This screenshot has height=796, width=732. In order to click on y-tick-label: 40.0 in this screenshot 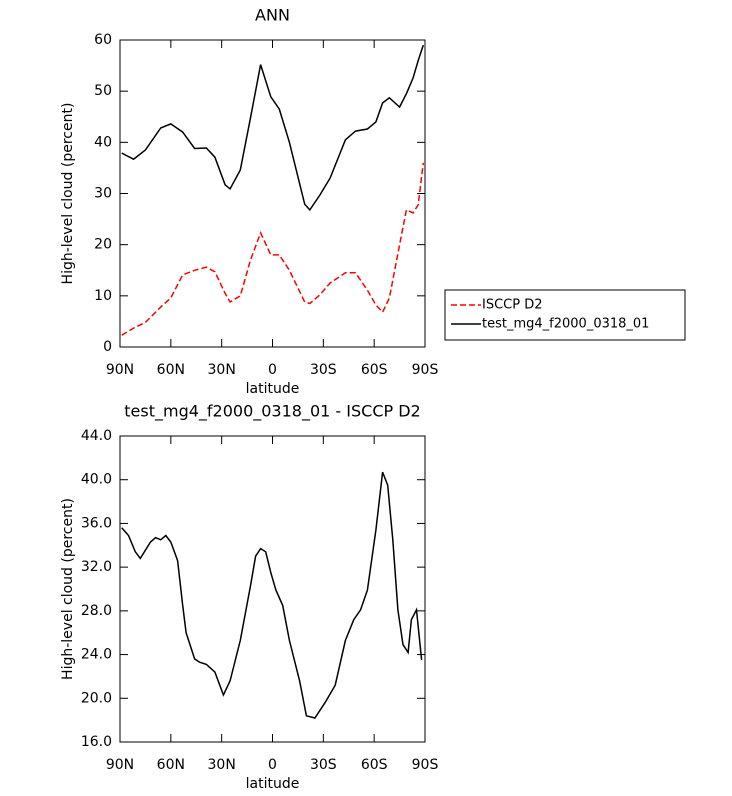, I will do `click(96, 480)`.